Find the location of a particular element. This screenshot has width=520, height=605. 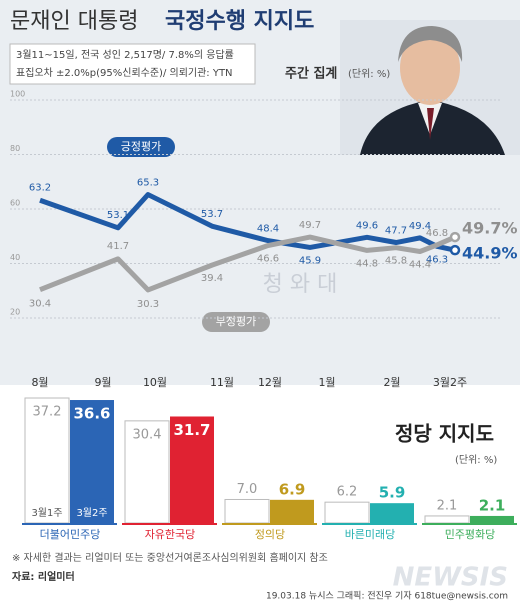

value-label: 44.8 is located at coordinates (367, 263).